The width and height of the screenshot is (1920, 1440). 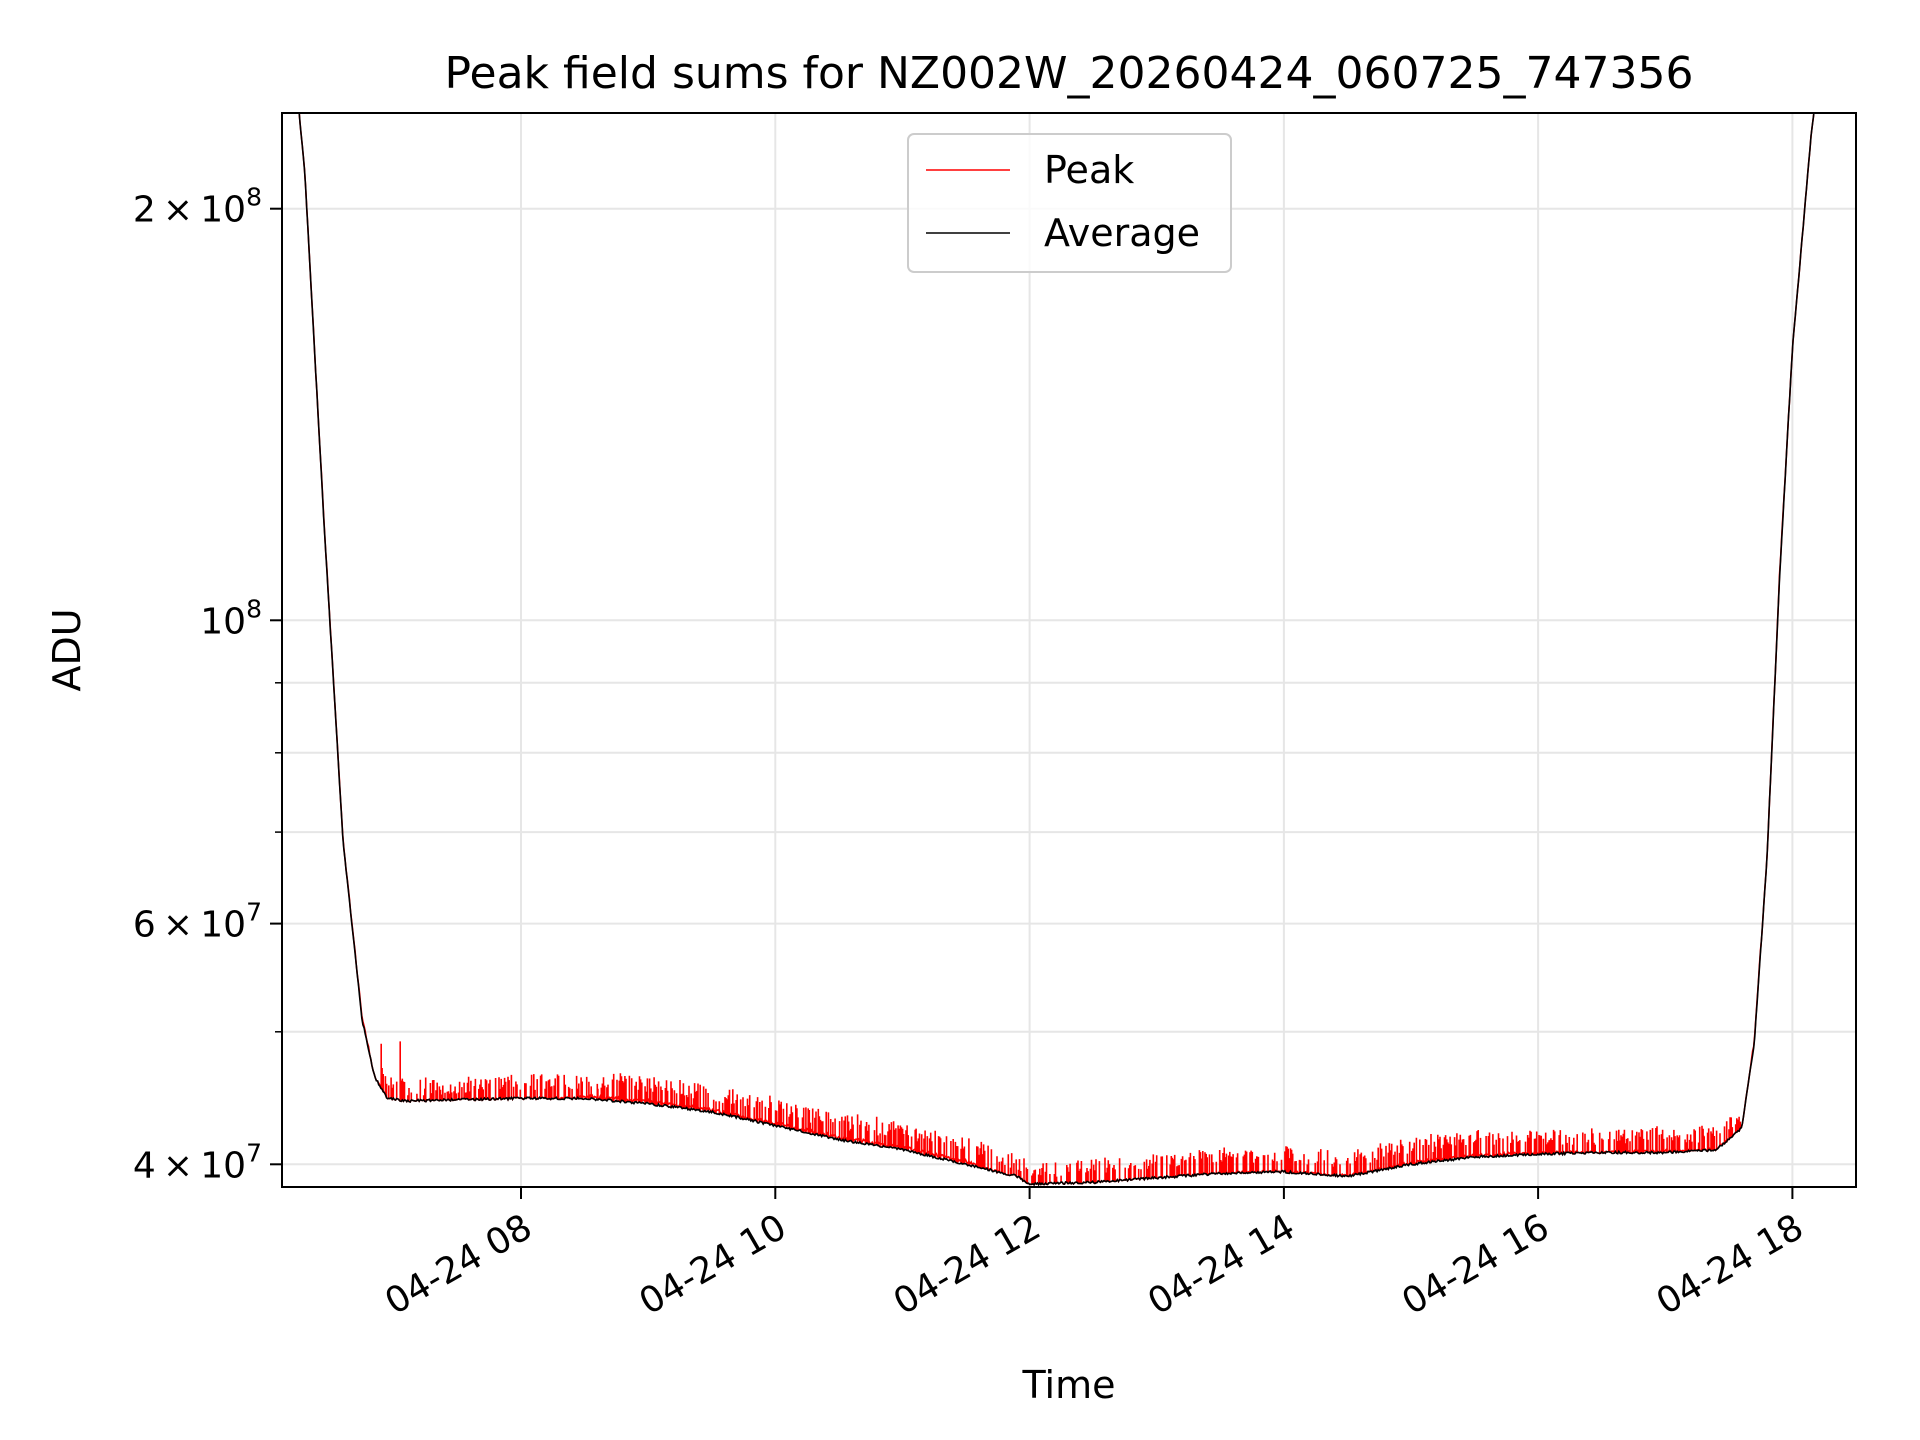 What do you see at coordinates (1089, 170) in the screenshot?
I see `legend-label-peak: Peak` at bounding box center [1089, 170].